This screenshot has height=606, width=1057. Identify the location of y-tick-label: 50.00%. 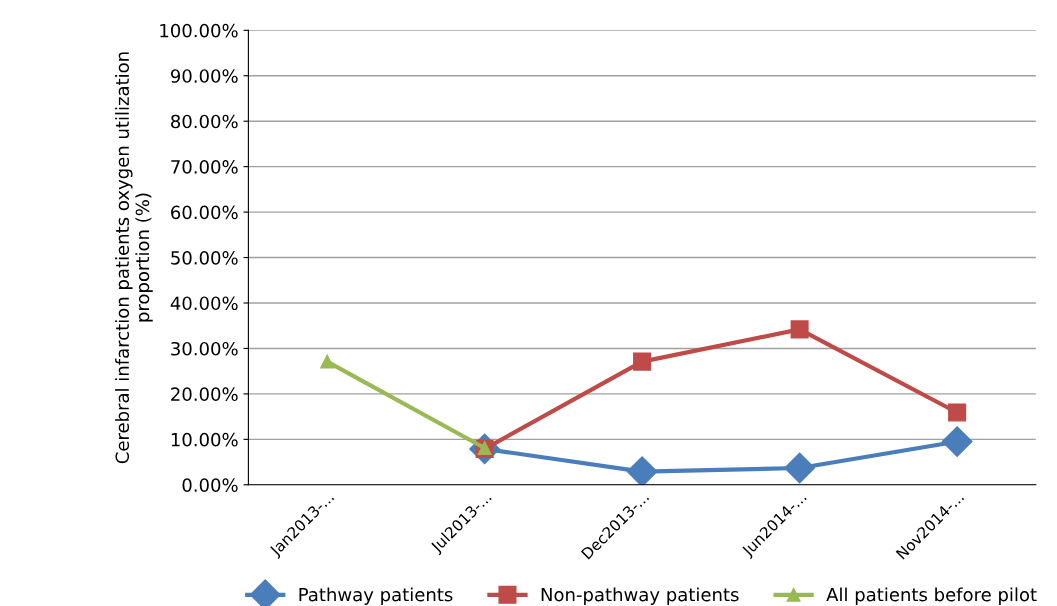
(204, 258).